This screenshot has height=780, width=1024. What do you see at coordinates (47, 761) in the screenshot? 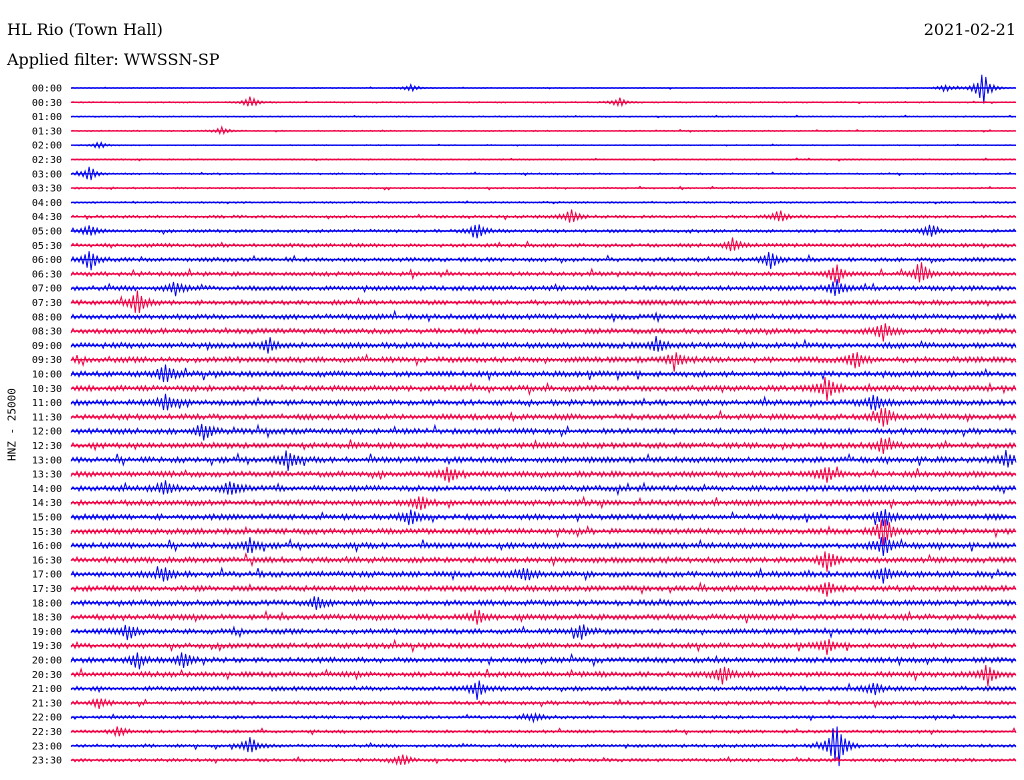
I see `time-tick-label: 23:30` at bounding box center [47, 761].